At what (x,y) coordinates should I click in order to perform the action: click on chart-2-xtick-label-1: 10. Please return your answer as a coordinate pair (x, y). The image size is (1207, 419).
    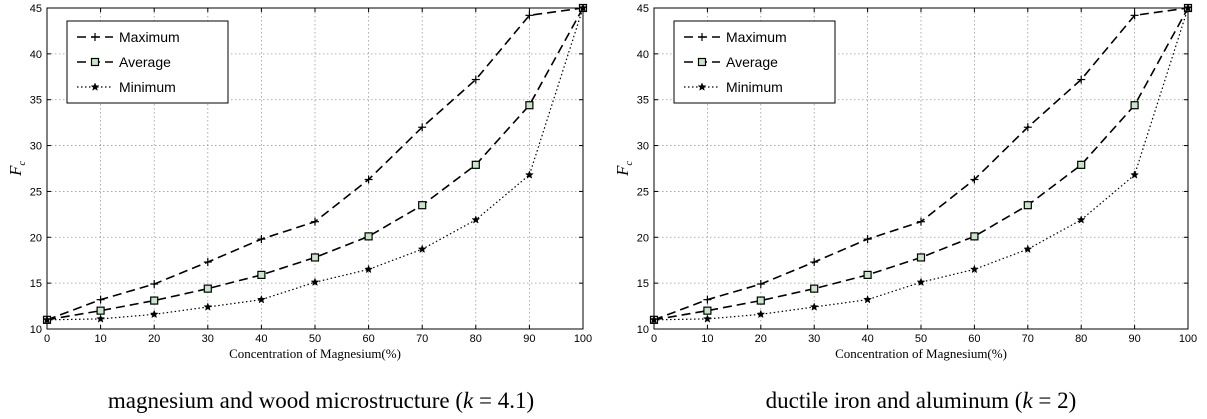
    Looking at the image, I should click on (707, 339).